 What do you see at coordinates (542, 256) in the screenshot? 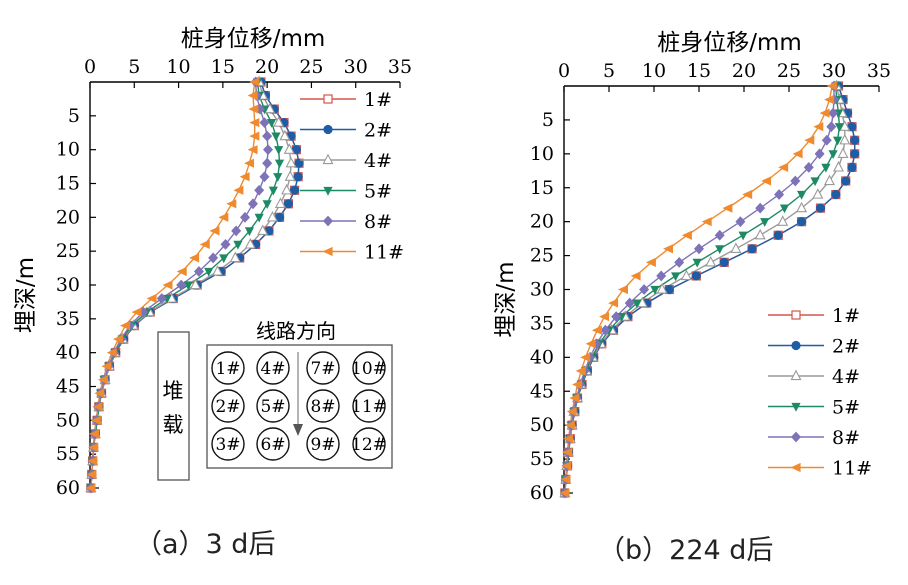
I see `chartb-y-tick-label: 25` at bounding box center [542, 256].